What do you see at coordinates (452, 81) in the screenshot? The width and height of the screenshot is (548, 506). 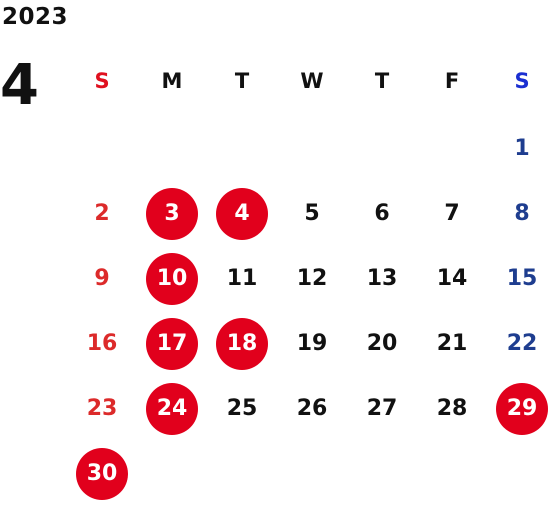 I see `weekday-friday: F` at bounding box center [452, 81].